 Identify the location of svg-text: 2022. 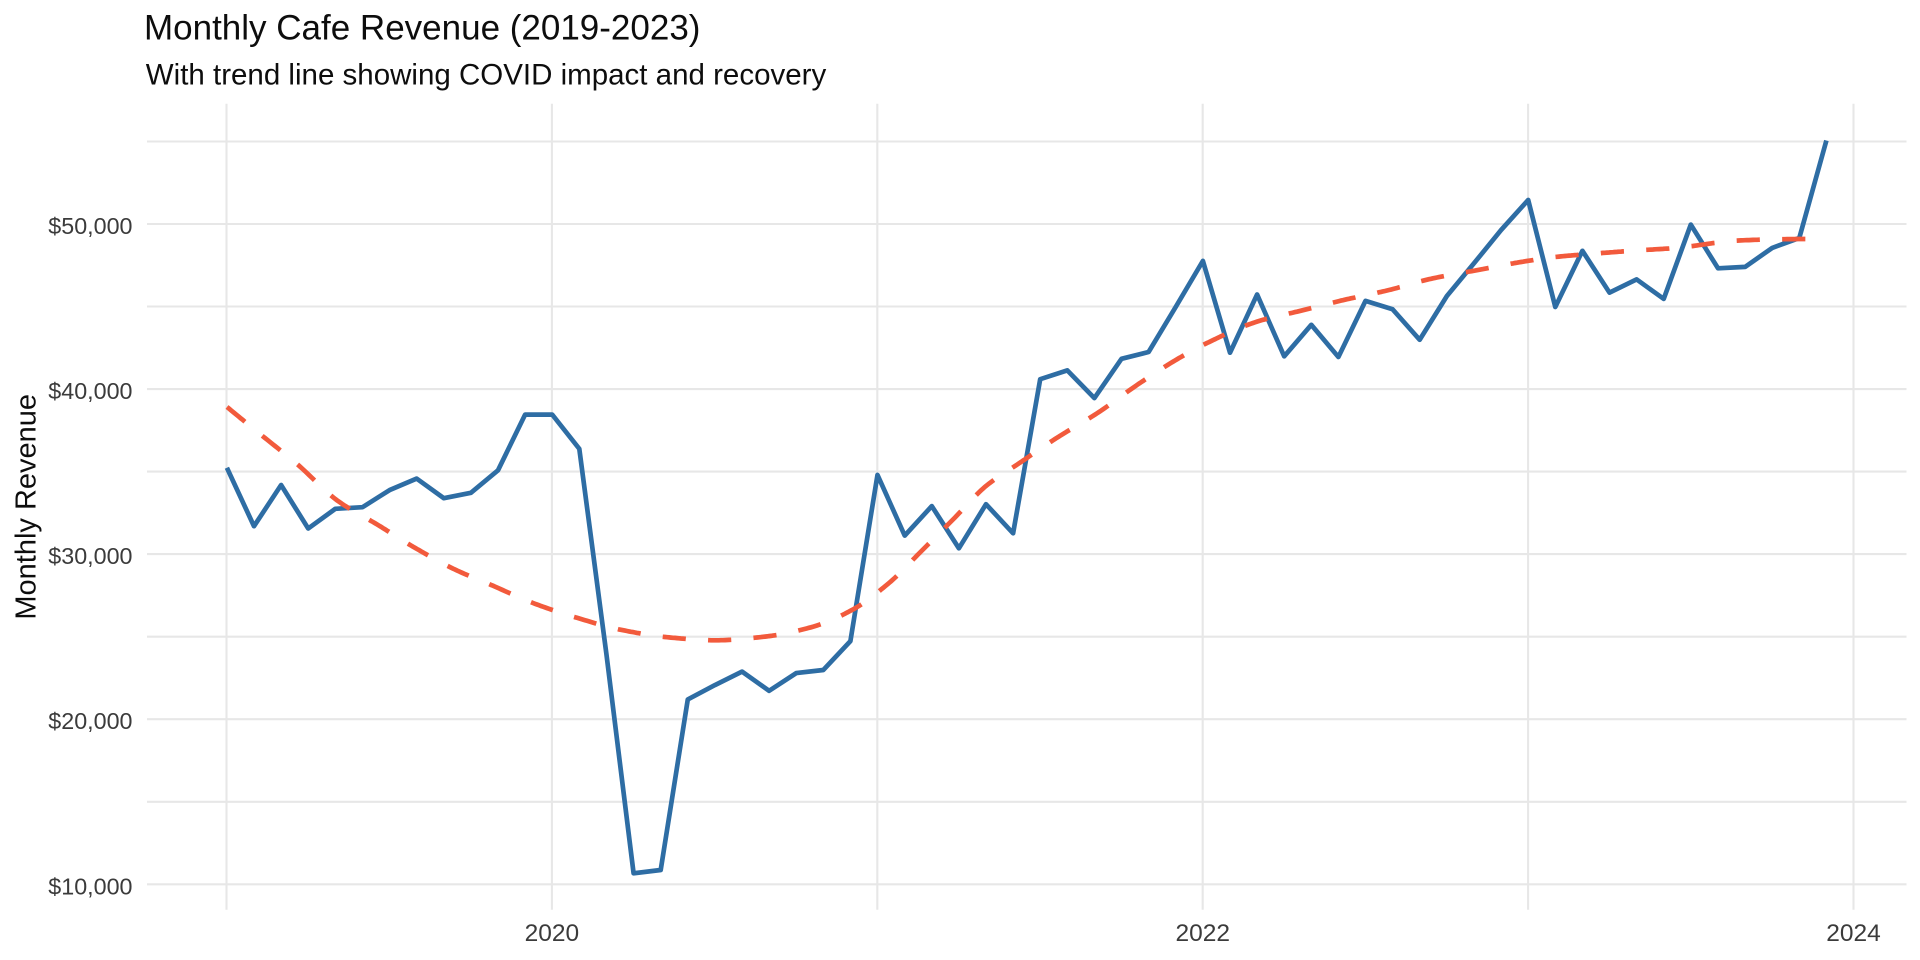
(1202, 933).